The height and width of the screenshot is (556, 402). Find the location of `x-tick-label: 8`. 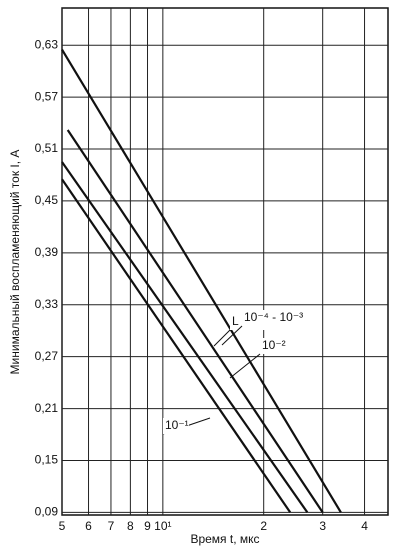

x-tick-label: 8 is located at coordinates (130, 526).